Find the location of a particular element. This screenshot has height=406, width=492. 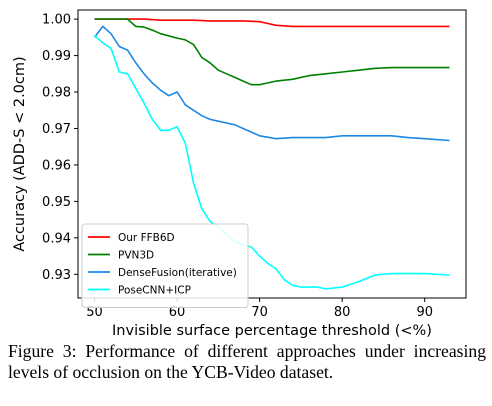

y-tick-label: 0.93 is located at coordinates (56, 275).